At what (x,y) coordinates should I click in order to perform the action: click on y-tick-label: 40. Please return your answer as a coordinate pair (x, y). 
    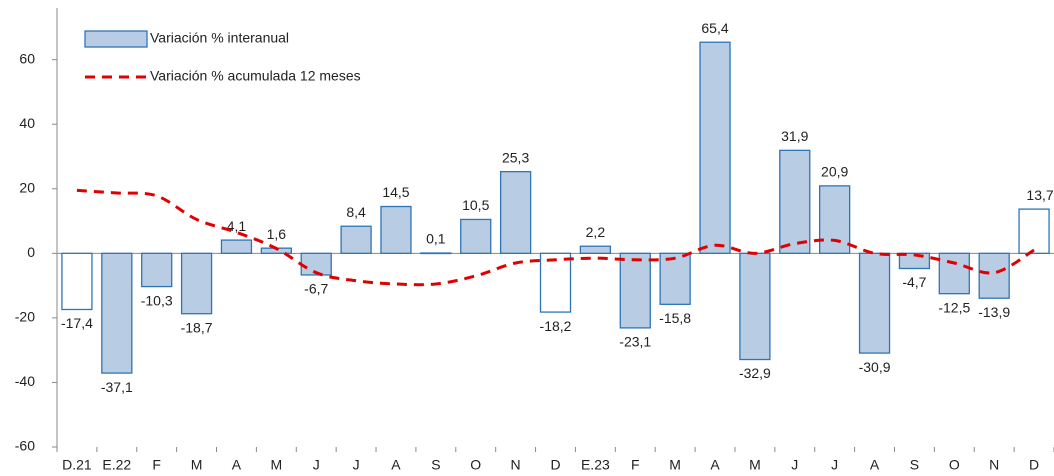
    Looking at the image, I should click on (27, 123).